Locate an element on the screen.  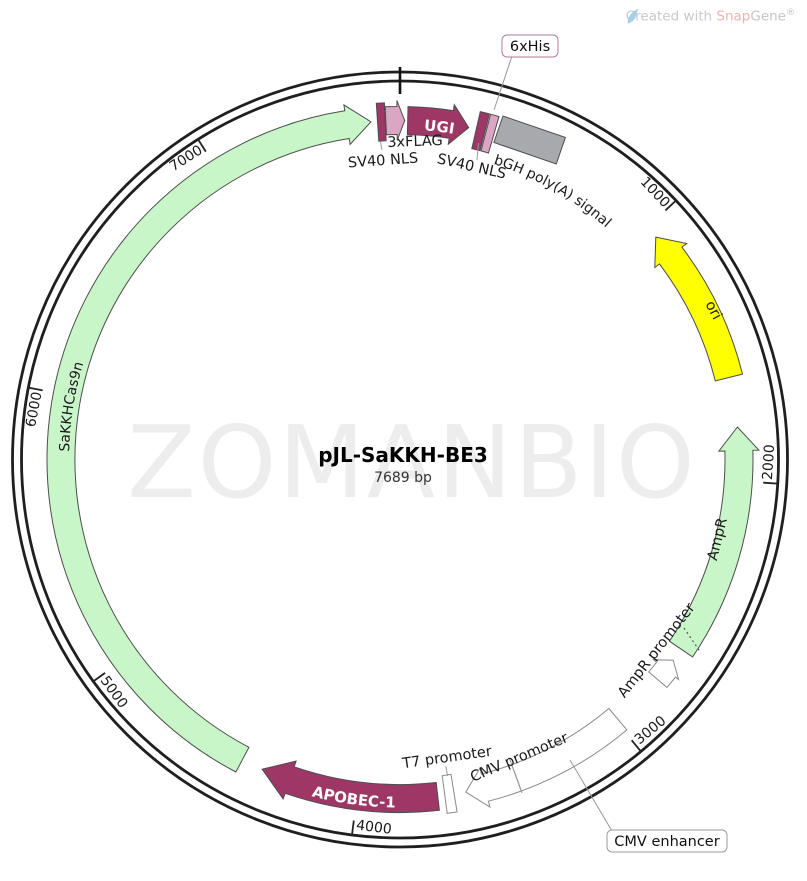
watermark-text: ZOMANBIO is located at coordinates (412, 462).